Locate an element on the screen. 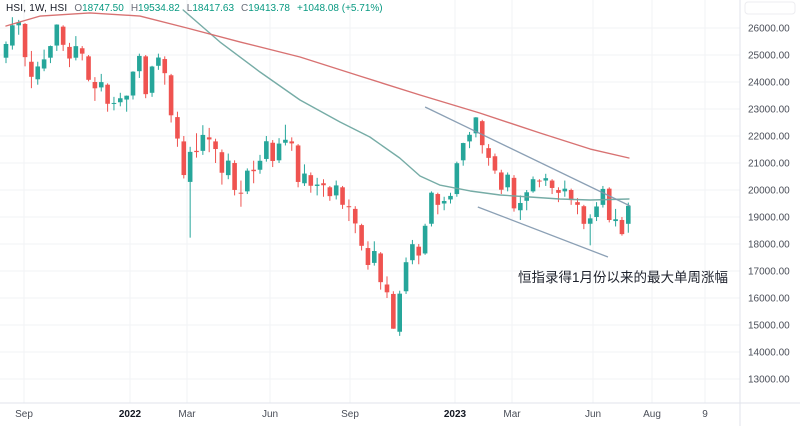 This screenshot has height=426, width=800. symbol-title: HSI, 1W, HSI is located at coordinates (37, 8).